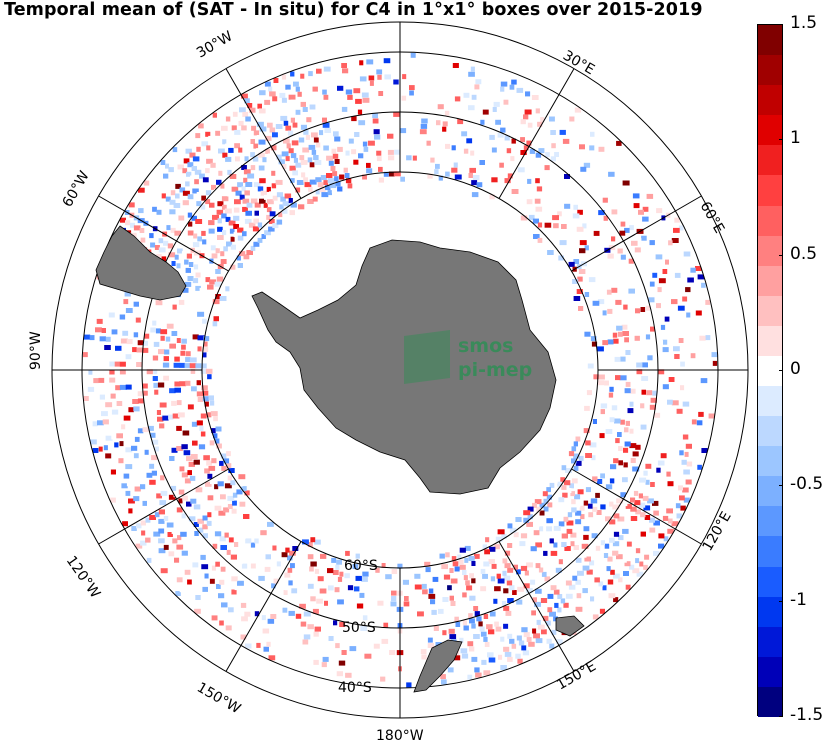 This screenshot has width=828, height=742. What do you see at coordinates (770, 341) in the screenshot?
I see `colorbar-segment` at bounding box center [770, 341].